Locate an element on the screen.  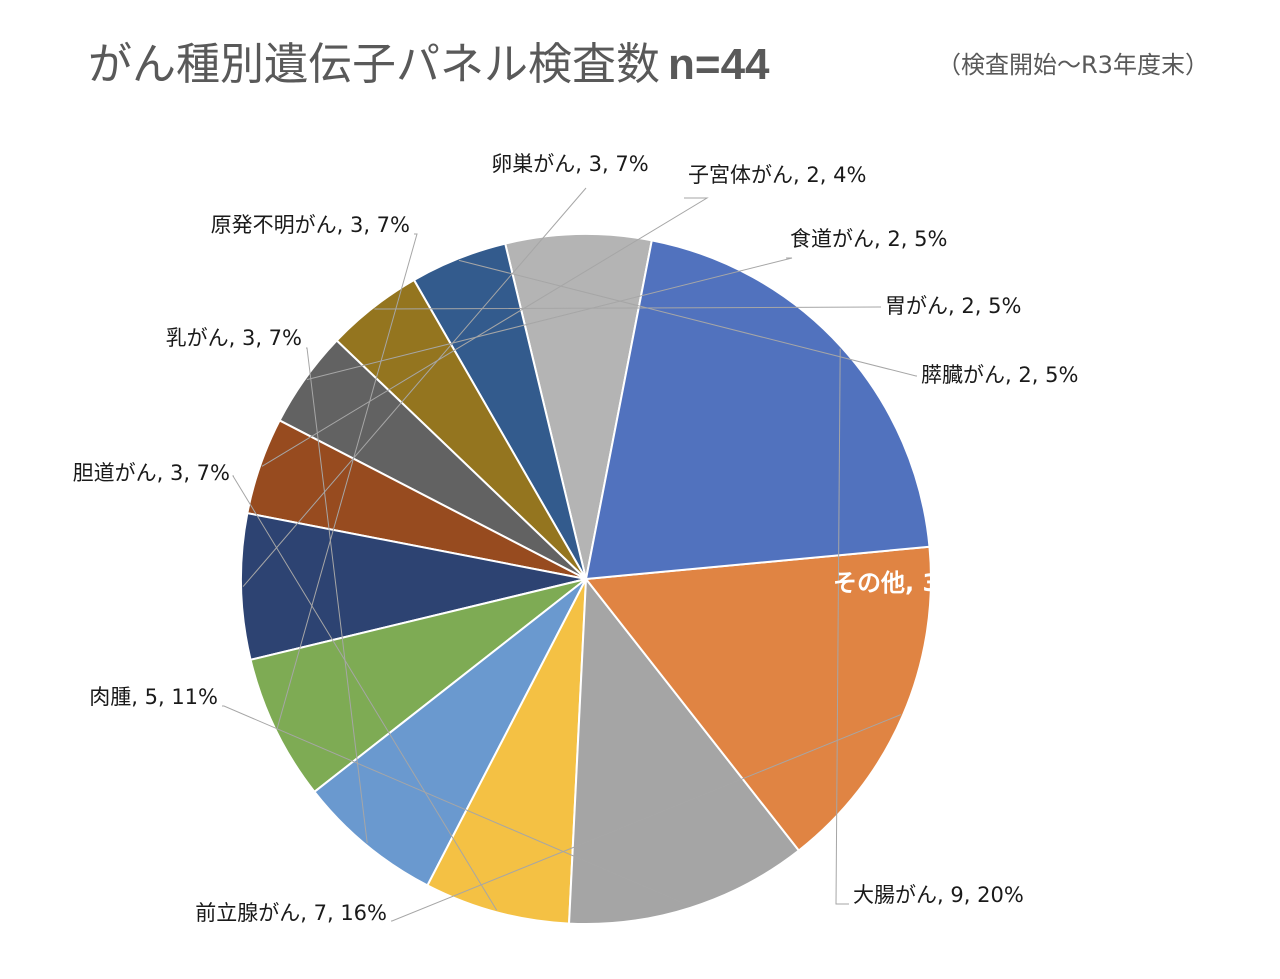
slice-label: 膵臓がん, 2, 5% is located at coordinates (999, 375).